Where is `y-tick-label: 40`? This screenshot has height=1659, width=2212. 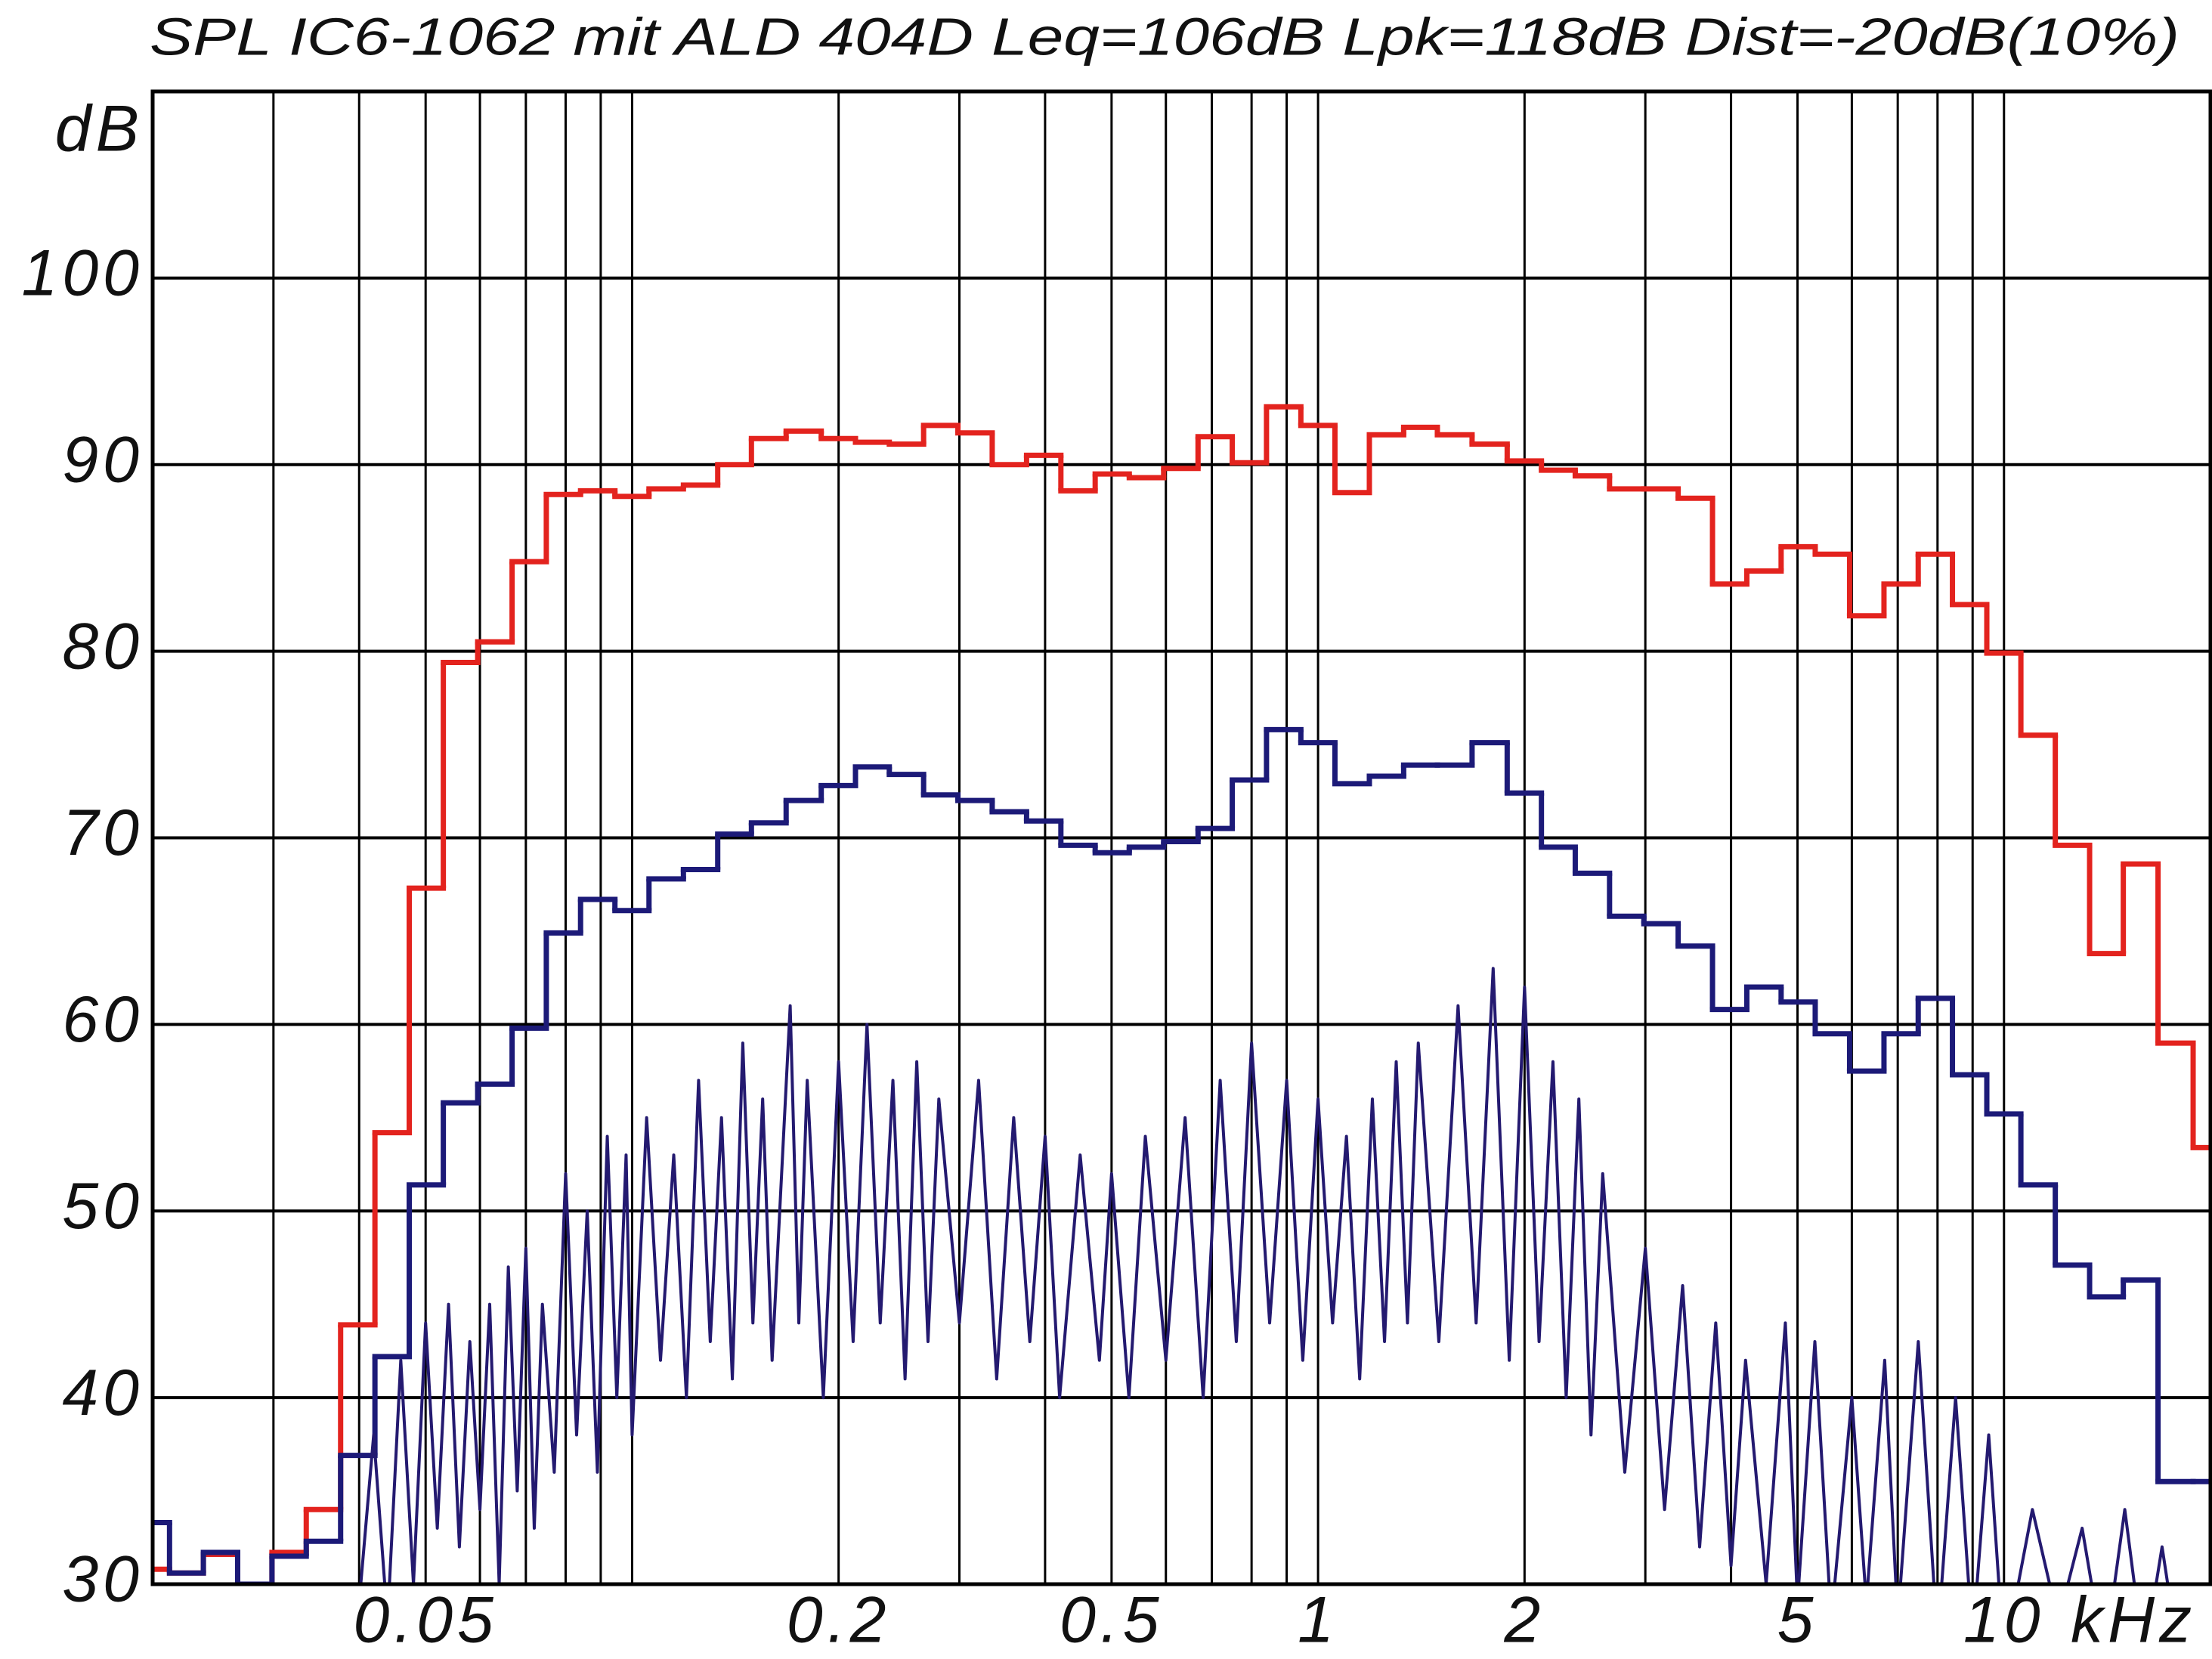
y-tick-label: 40 is located at coordinates (103, 1393).